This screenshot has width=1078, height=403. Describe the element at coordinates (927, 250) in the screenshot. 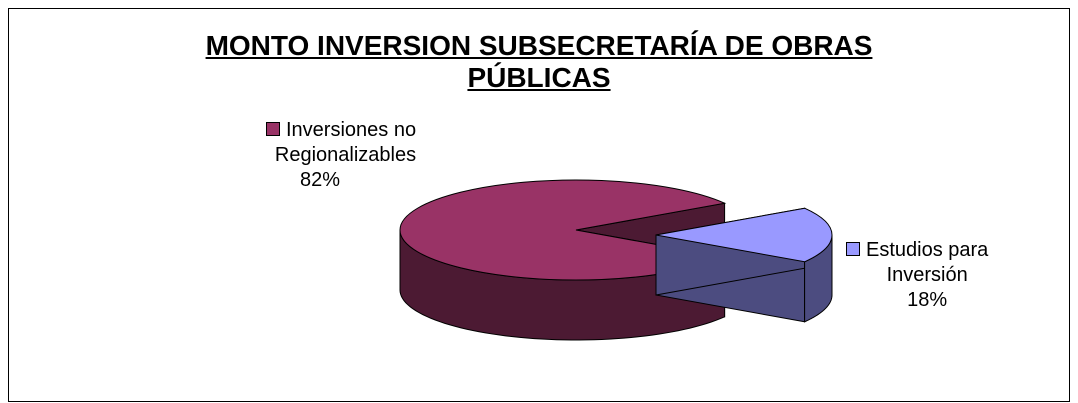

I see `label-text-estudios-1: Estudios para` at that location.